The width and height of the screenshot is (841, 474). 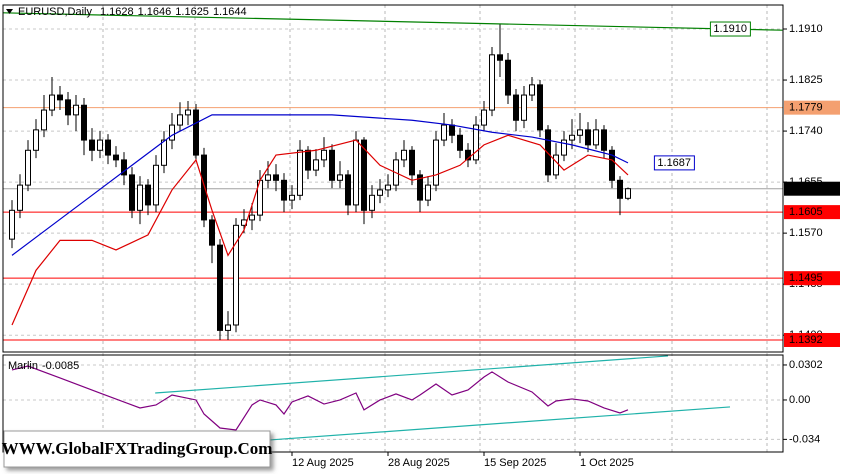 I want to click on level-tag: 1.1495, so click(x=806, y=278).